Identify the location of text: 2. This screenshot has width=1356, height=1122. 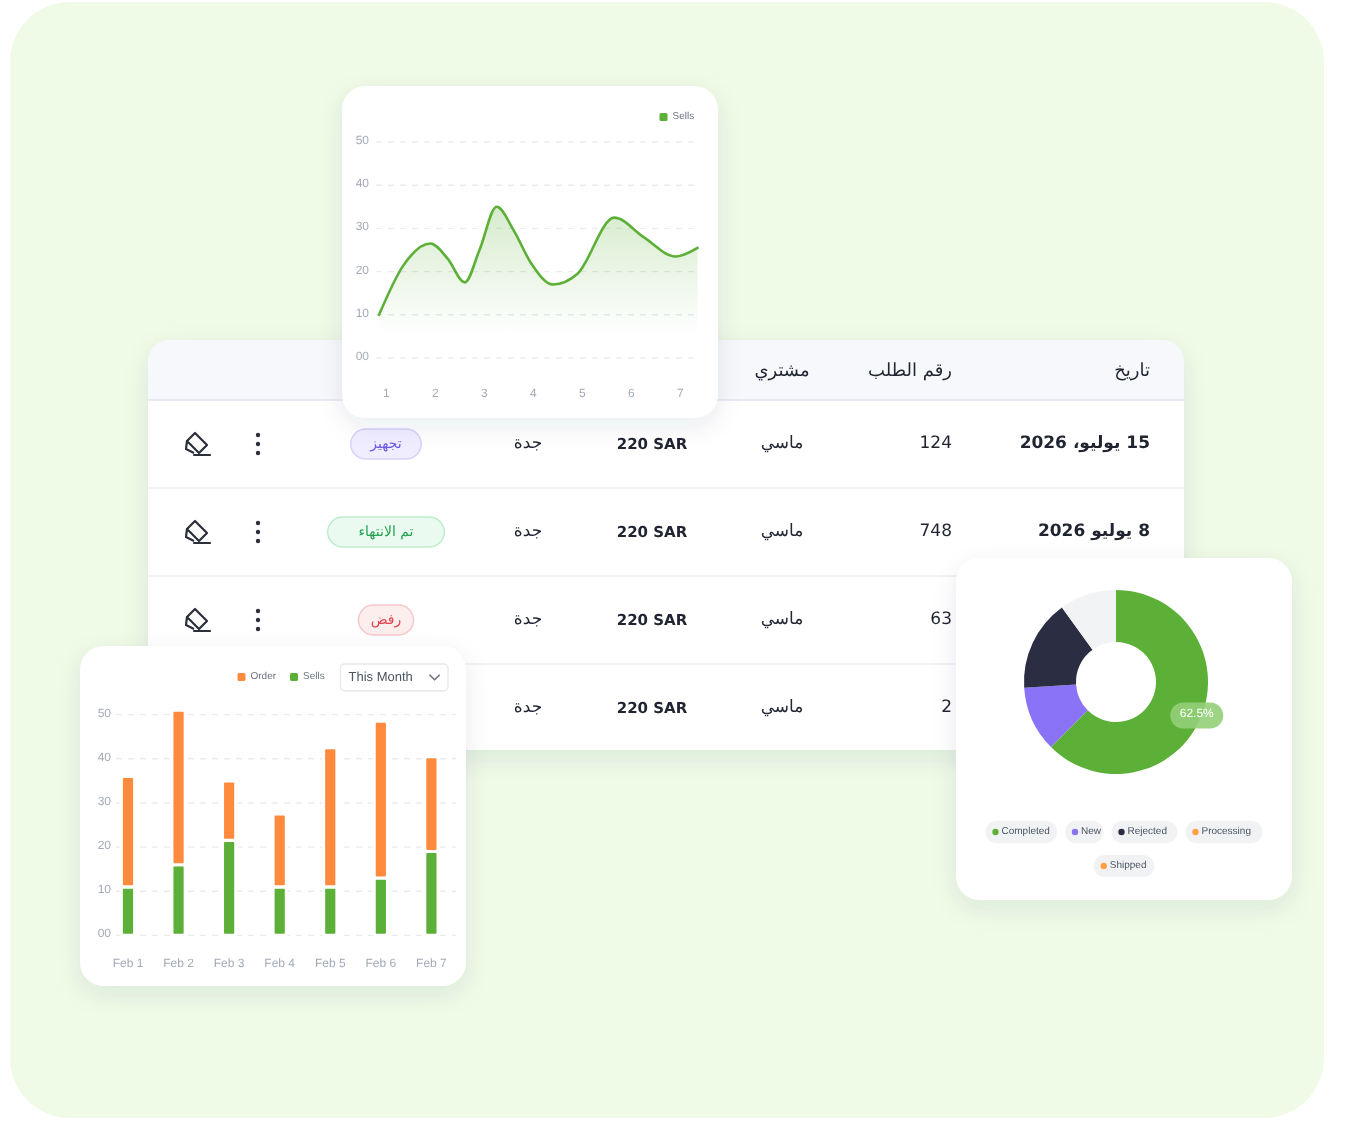
(946, 708).